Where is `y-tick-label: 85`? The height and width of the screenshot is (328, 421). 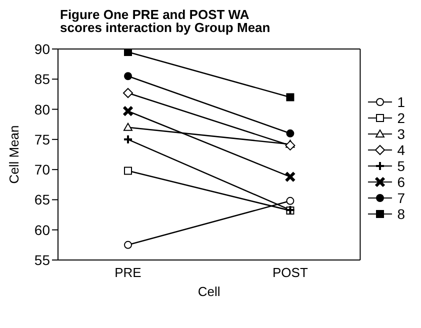 y-tick-label: 85 is located at coordinates (42, 79).